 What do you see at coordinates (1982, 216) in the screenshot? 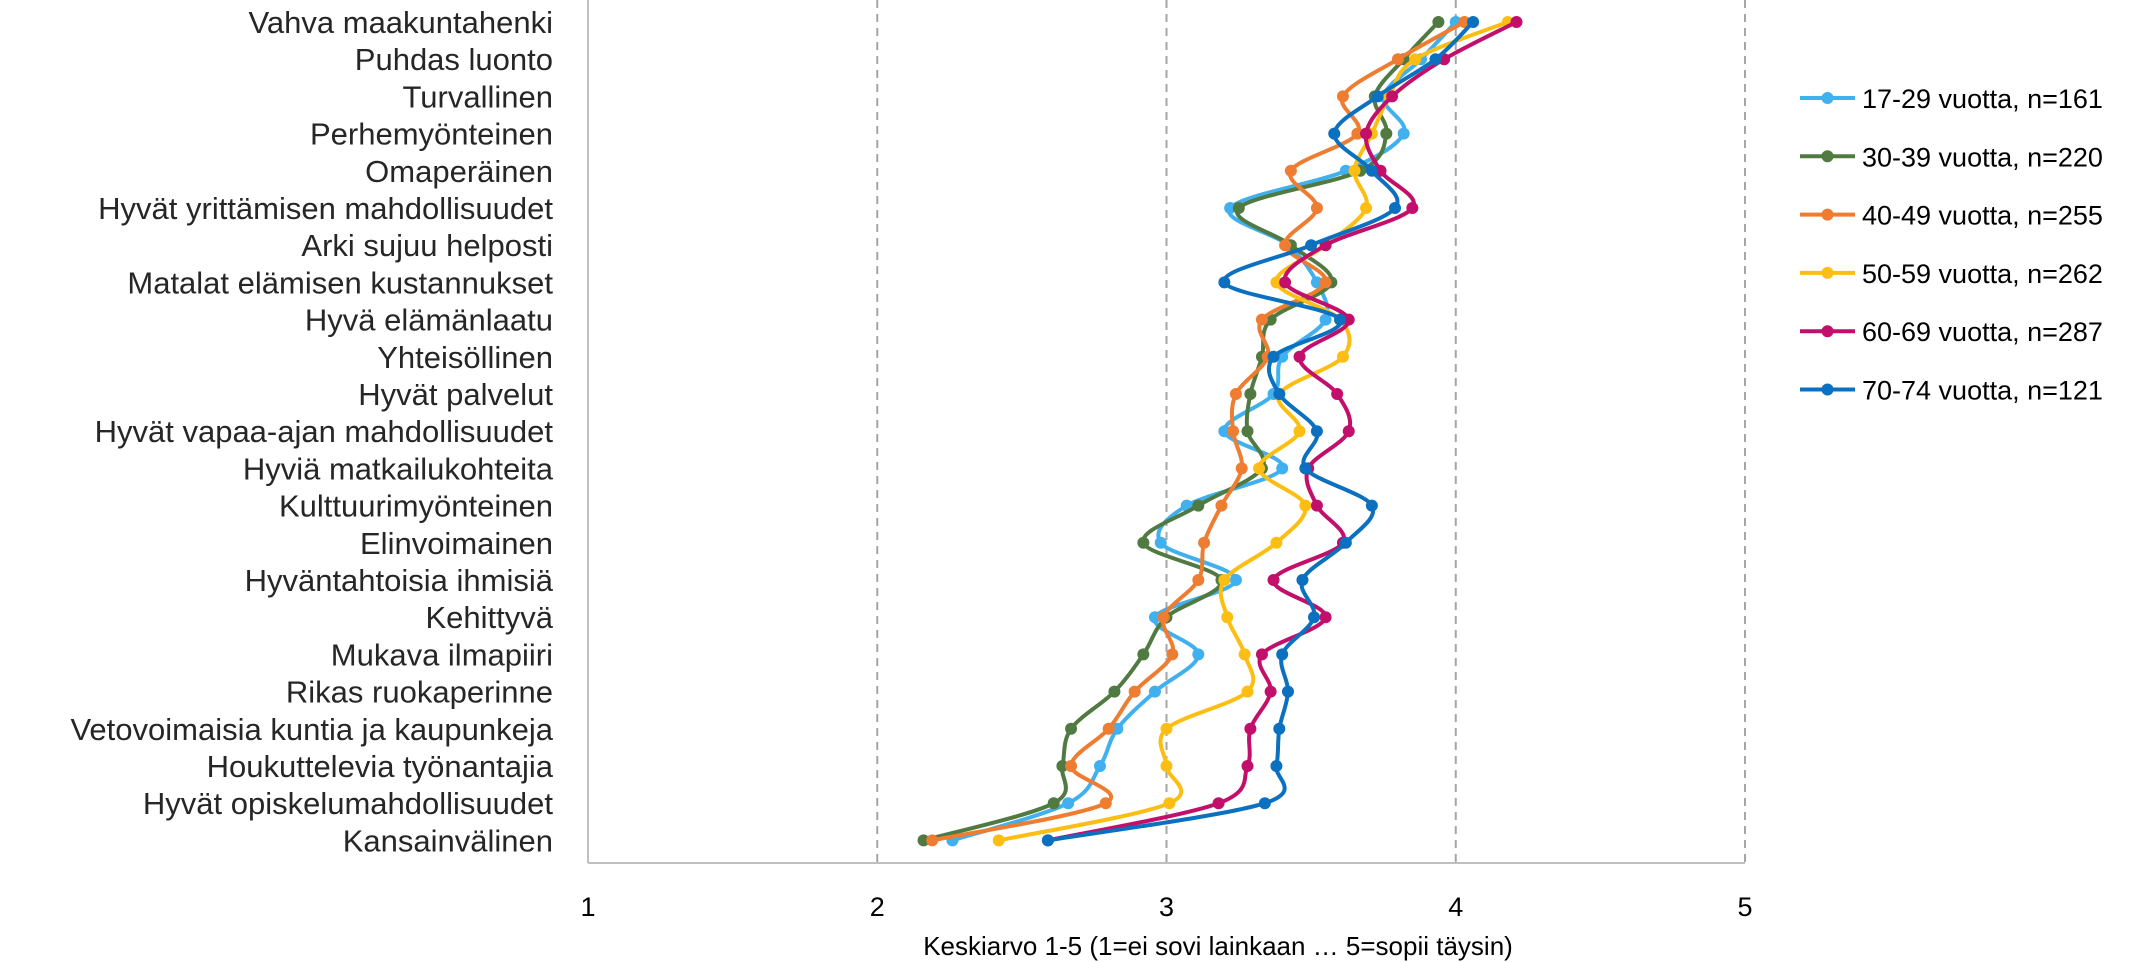
I see `legend-label: 40-49 vuotta, n=255` at bounding box center [1982, 216].